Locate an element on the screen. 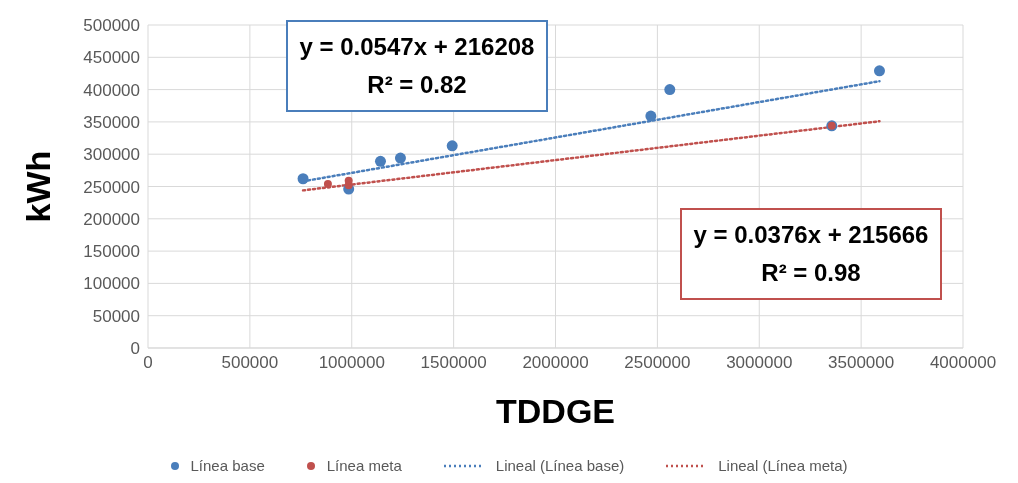 This screenshot has width=1018, height=483. x-tick-label: 3500000 is located at coordinates (861, 363).